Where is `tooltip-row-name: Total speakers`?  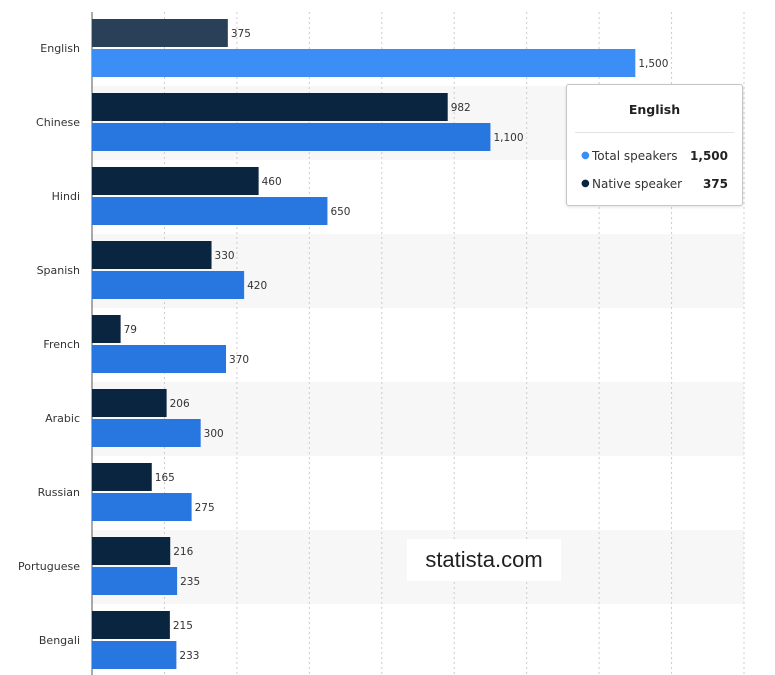 tooltip-row-name: Total speakers is located at coordinates (635, 156).